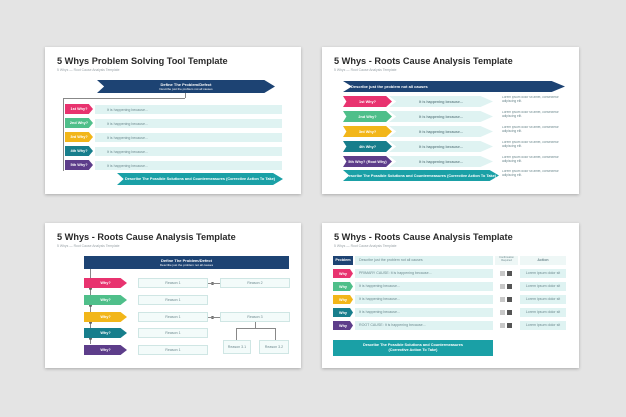 The height and width of the screenshot is (417, 626). Describe the element at coordinates (274, 347) in the screenshot. I see `reason-3-2-box: Reason 3.2` at that location.